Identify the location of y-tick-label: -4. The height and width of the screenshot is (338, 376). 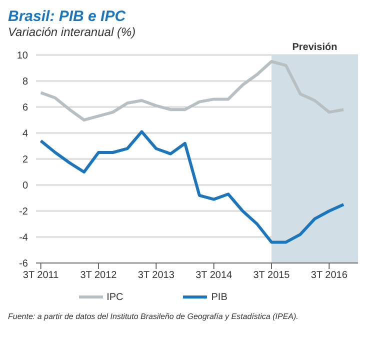
(23, 238).